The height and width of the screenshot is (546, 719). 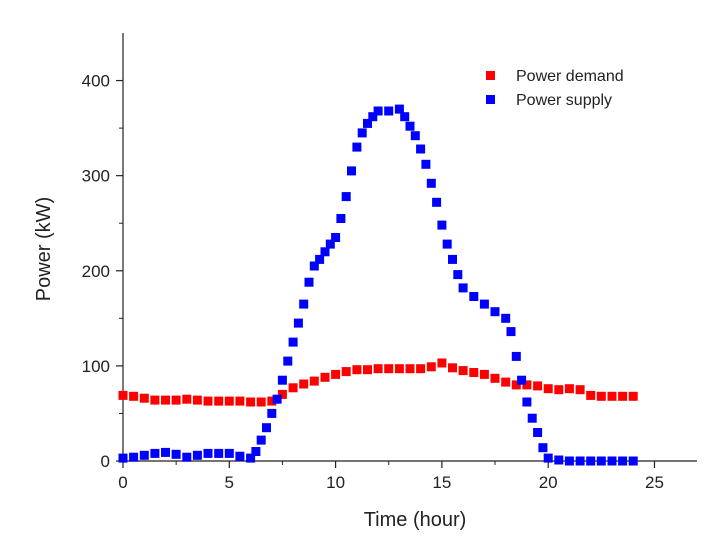 I want to click on x-tick-label: 10, so click(x=335, y=482).